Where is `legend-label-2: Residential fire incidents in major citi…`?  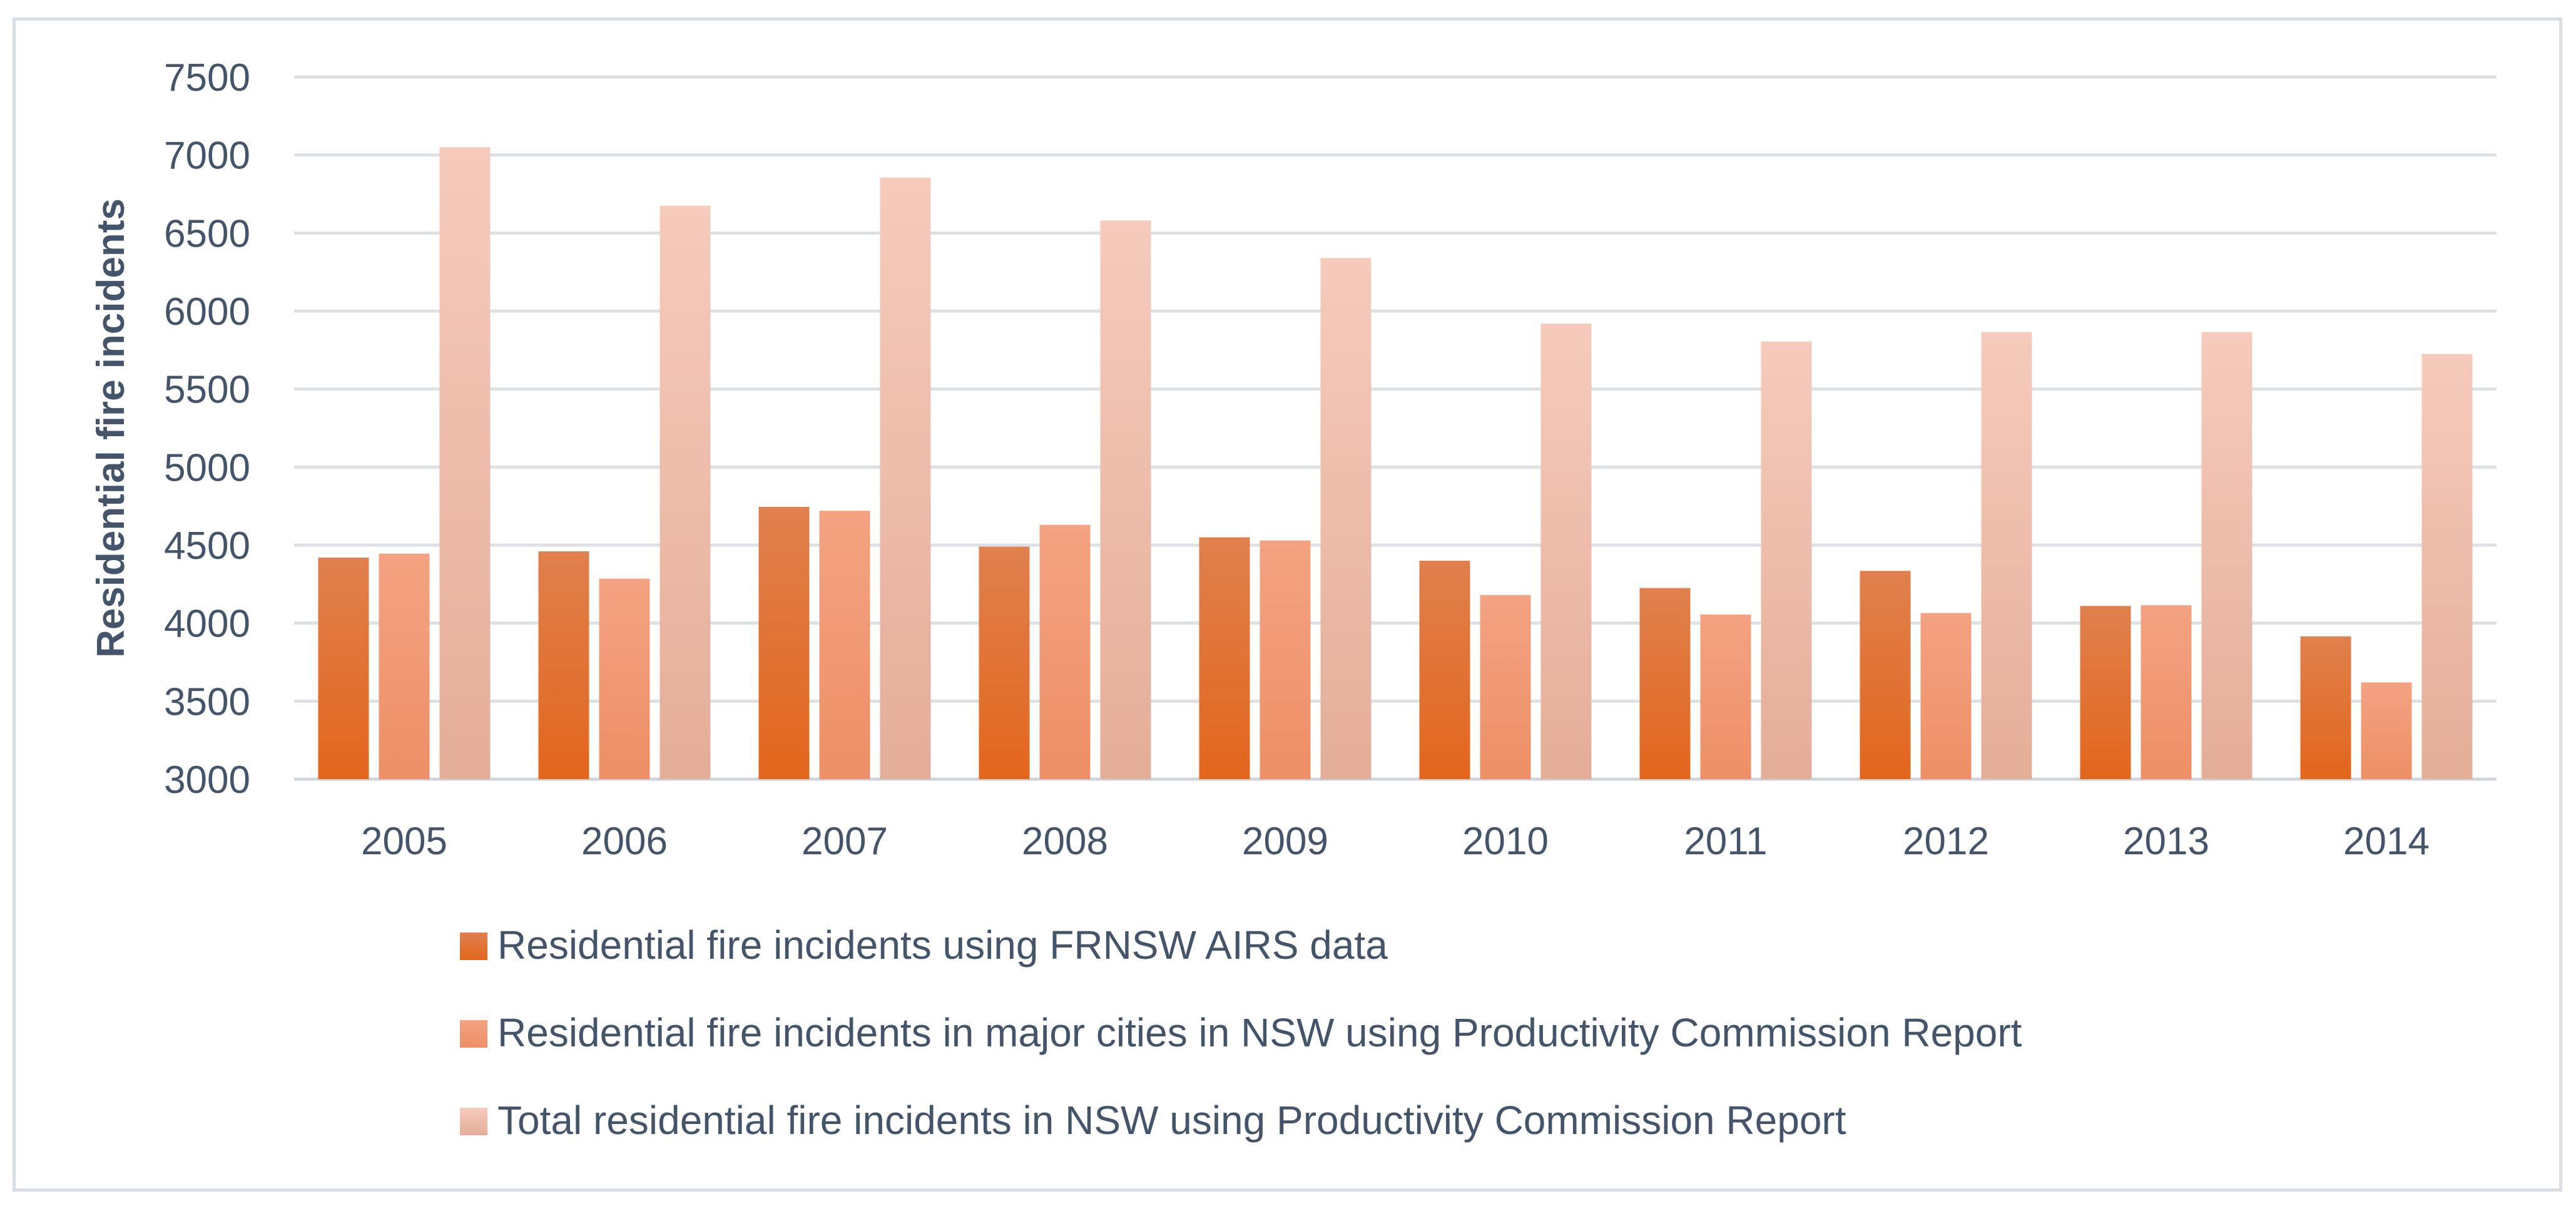 legend-label-2: Residential fire incidents in major citi… is located at coordinates (1259, 1032).